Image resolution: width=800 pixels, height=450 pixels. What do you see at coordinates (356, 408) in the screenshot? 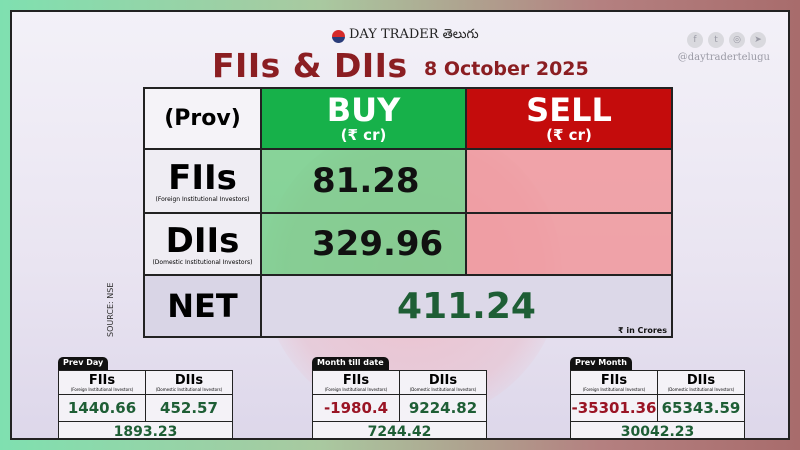
I see `fii-value: -1980.4` at bounding box center [356, 408].